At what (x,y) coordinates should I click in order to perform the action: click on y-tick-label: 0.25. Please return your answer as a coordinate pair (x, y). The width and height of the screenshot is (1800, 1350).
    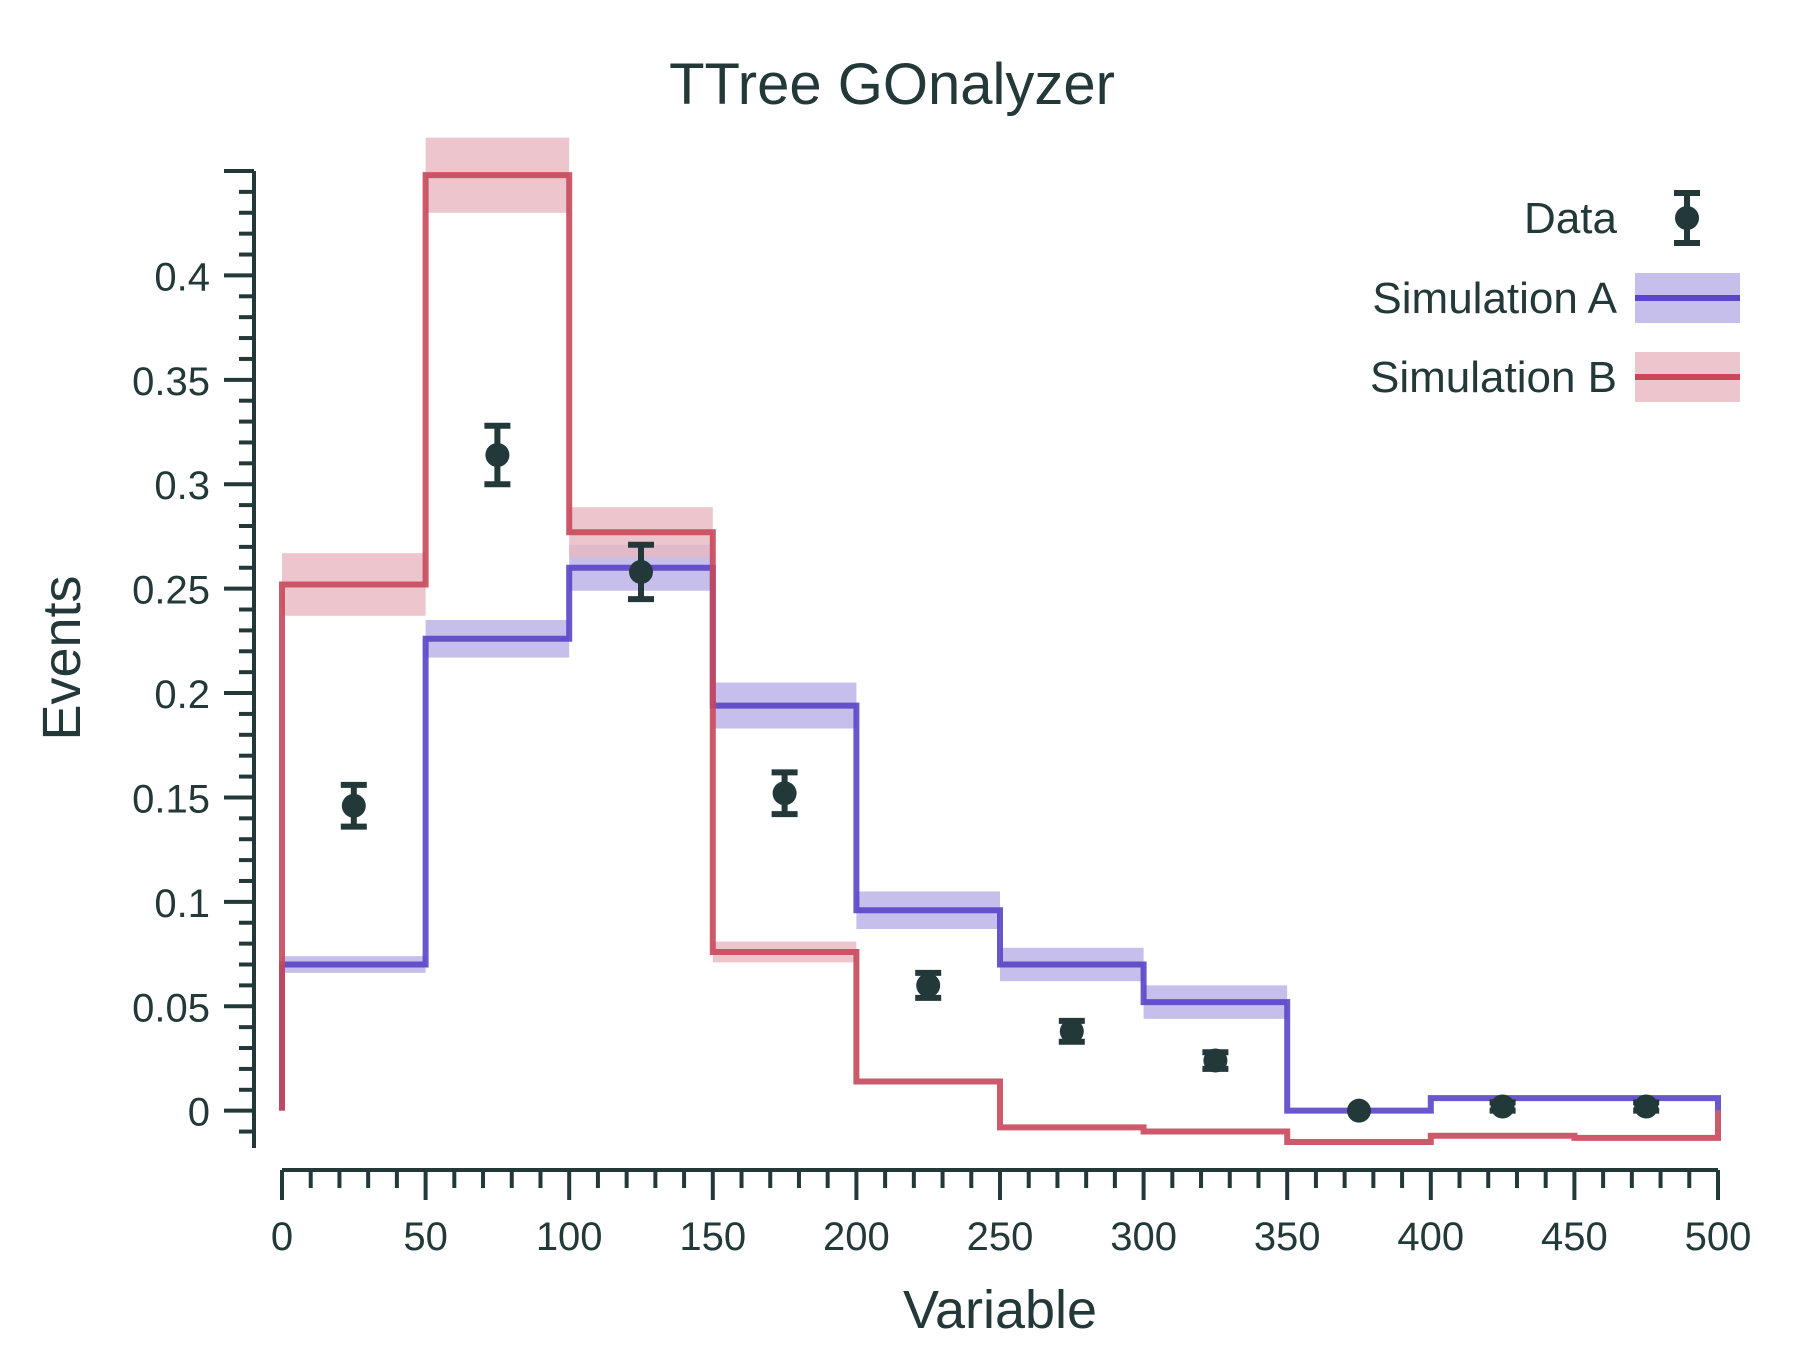
    Looking at the image, I should click on (171, 591).